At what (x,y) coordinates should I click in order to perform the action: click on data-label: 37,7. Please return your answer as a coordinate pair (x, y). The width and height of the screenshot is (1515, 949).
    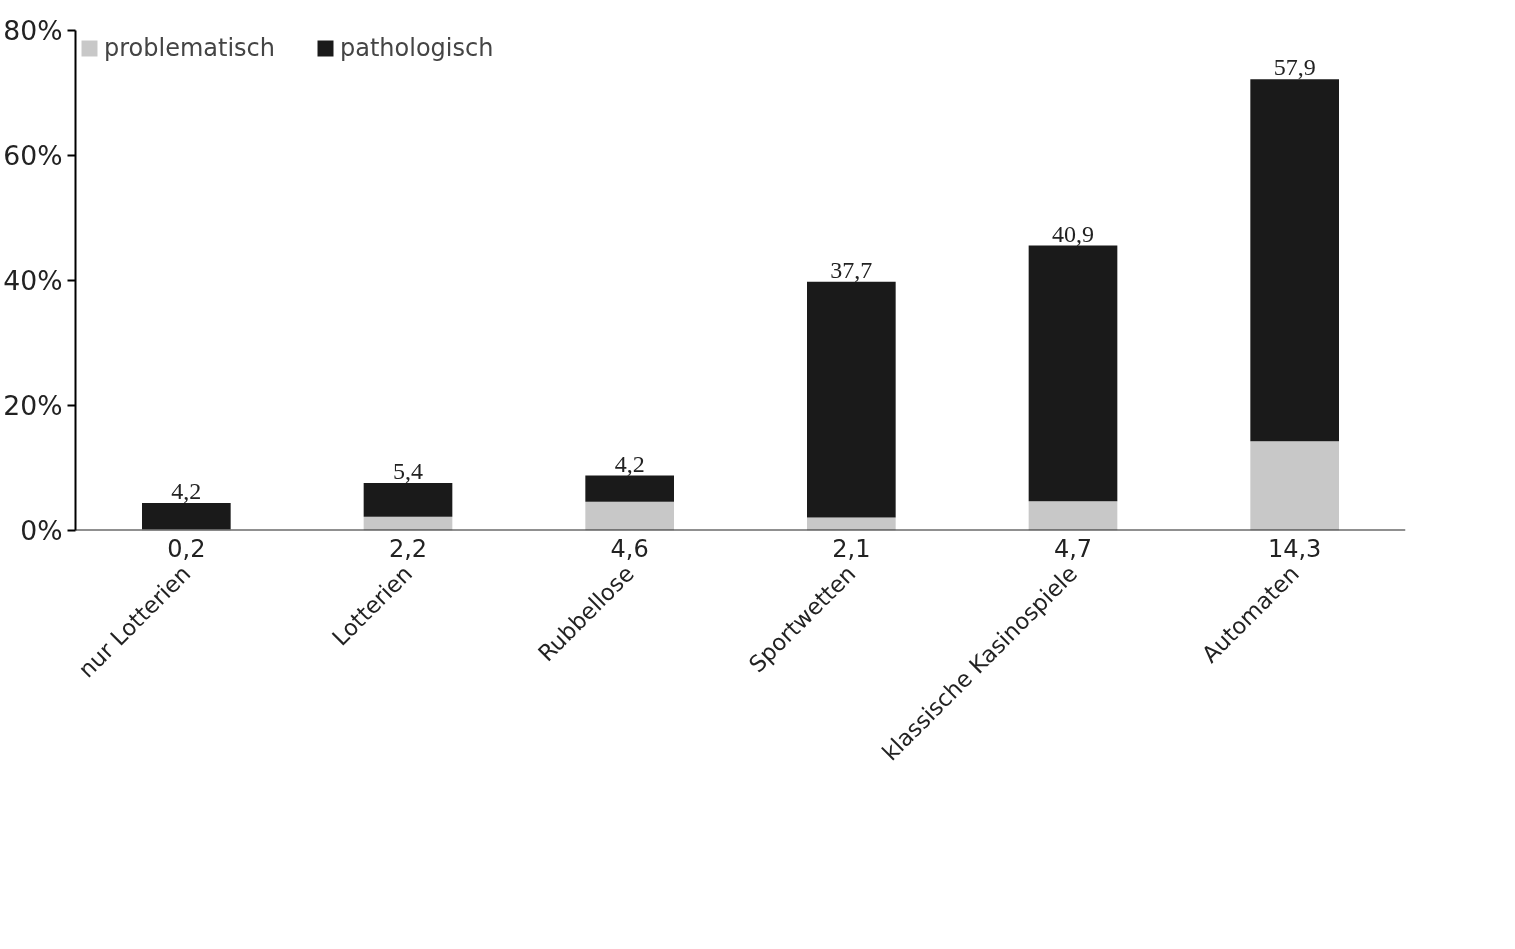
    Looking at the image, I should click on (851, 269).